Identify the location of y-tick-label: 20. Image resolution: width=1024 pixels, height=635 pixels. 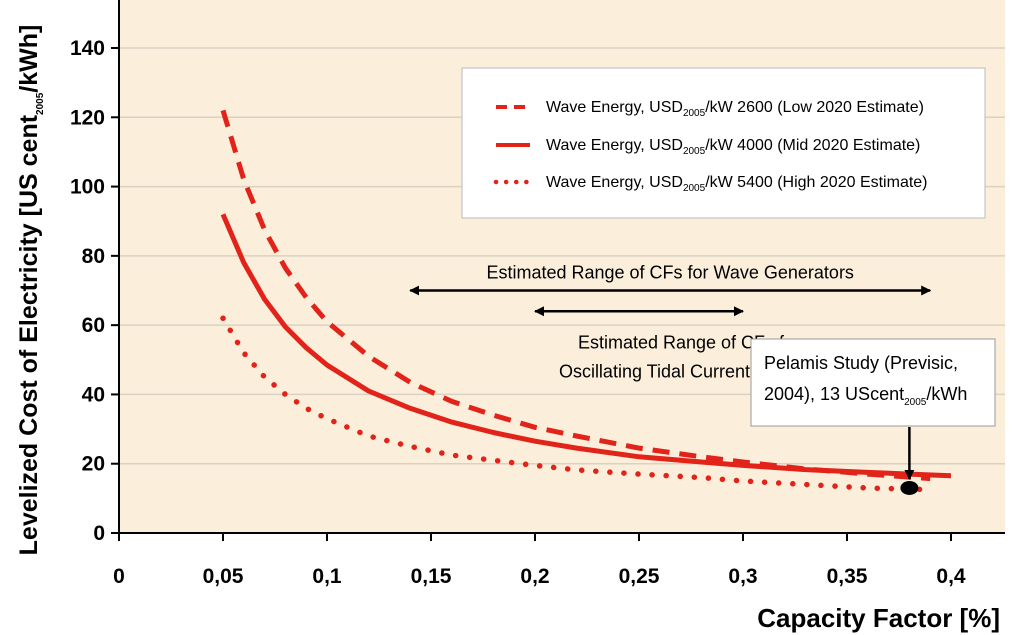
(93, 464).